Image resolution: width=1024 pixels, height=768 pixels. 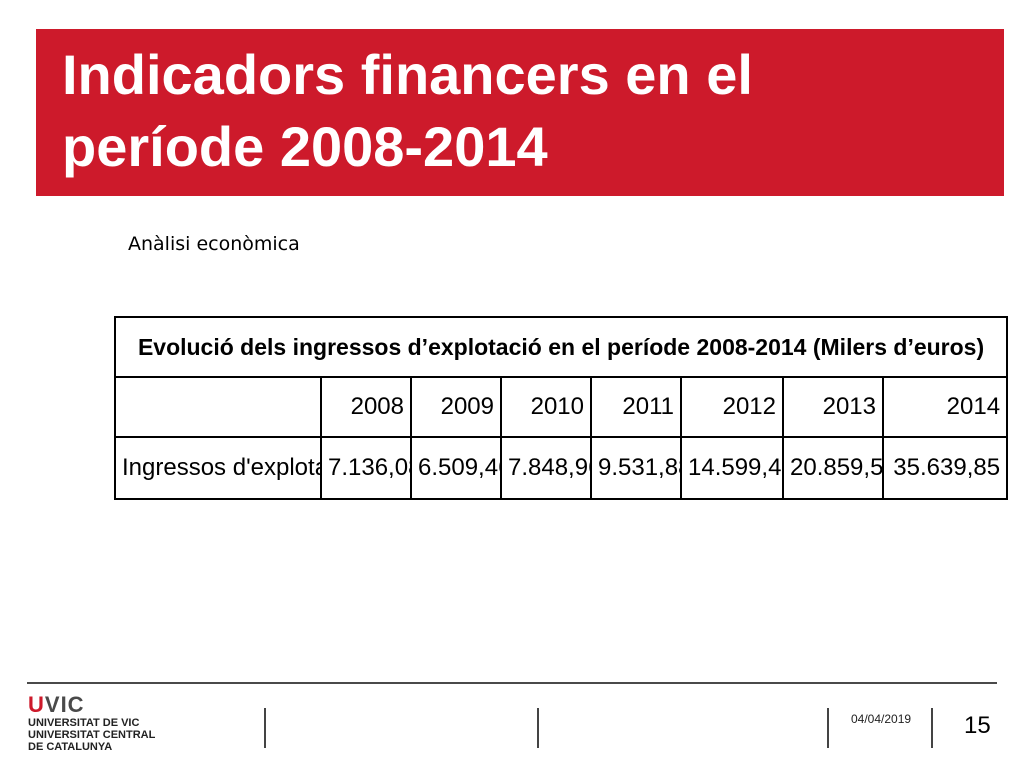 What do you see at coordinates (70, 747) in the screenshot?
I see `university-line-3: DE CATALUNYA` at bounding box center [70, 747].